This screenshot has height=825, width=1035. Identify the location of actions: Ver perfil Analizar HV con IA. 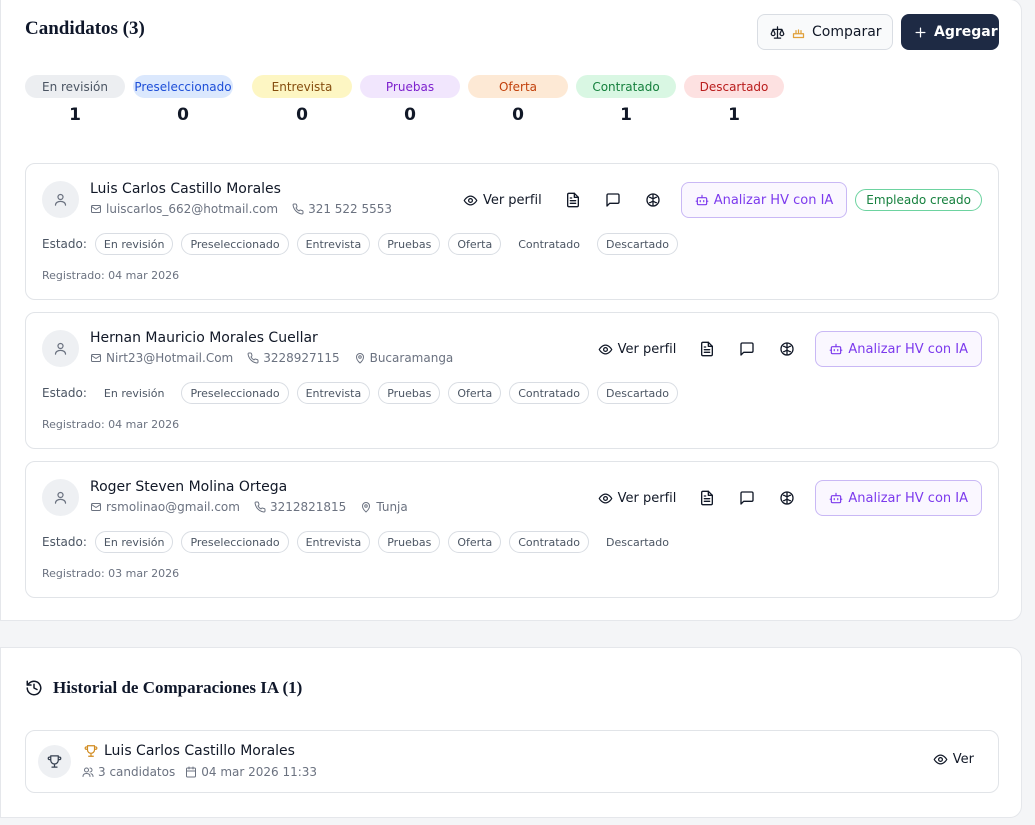
(785, 498).